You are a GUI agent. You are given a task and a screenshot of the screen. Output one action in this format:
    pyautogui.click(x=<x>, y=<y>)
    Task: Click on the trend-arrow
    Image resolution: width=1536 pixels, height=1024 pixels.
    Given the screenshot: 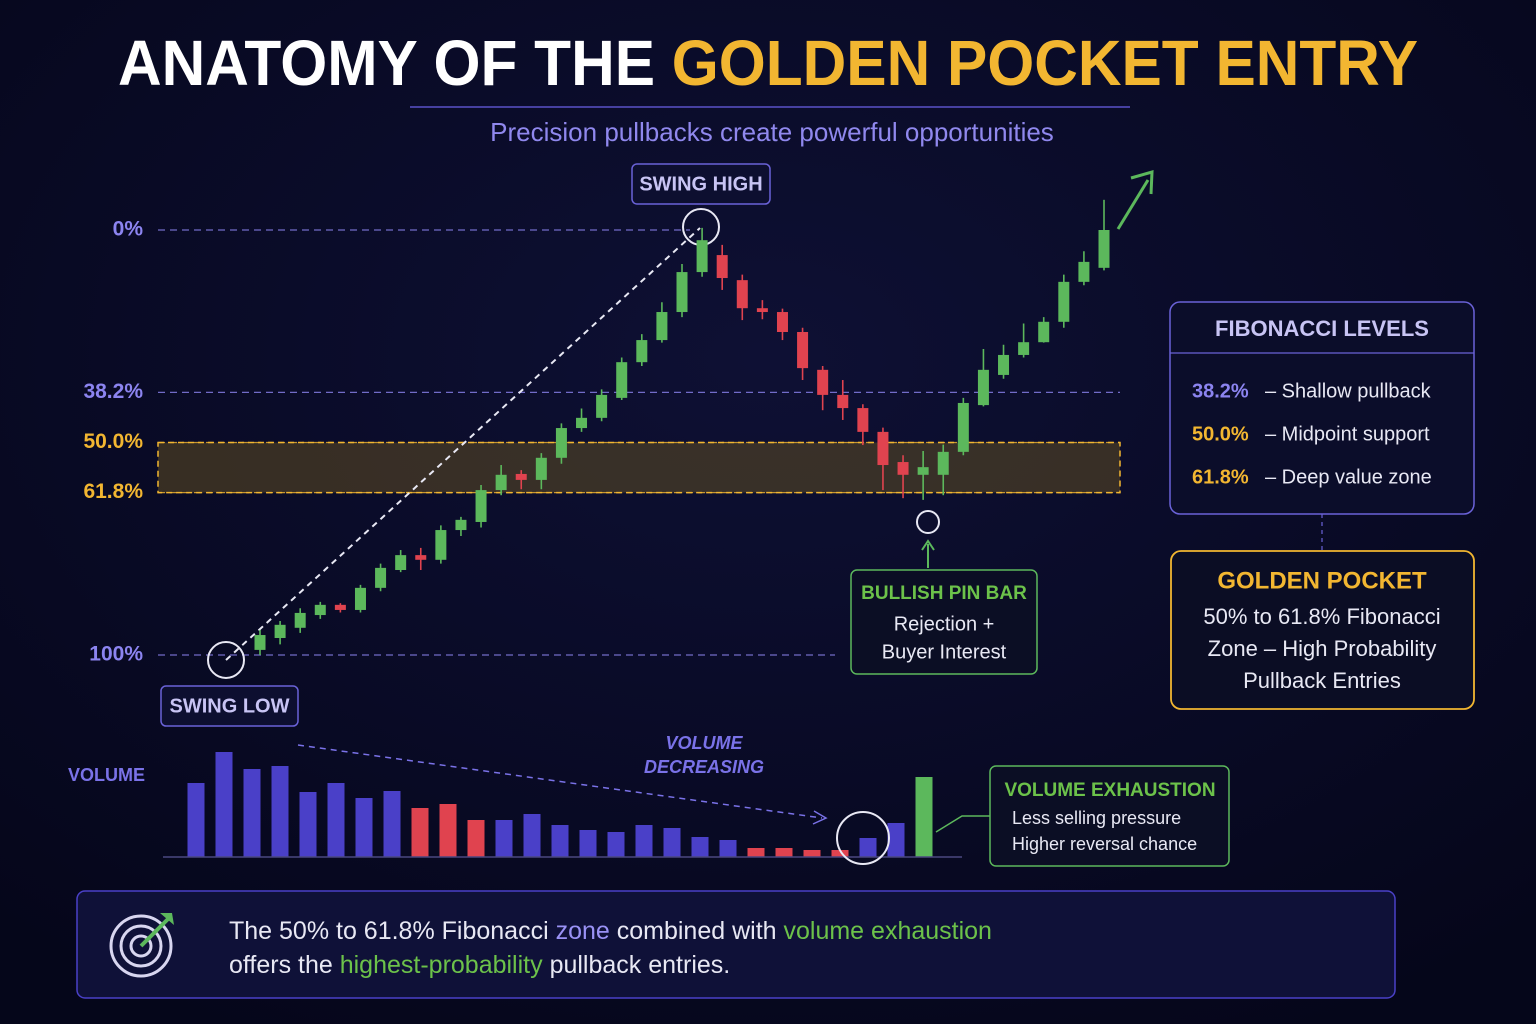 What is the action you would take?
    pyautogui.click(x=1133, y=204)
    